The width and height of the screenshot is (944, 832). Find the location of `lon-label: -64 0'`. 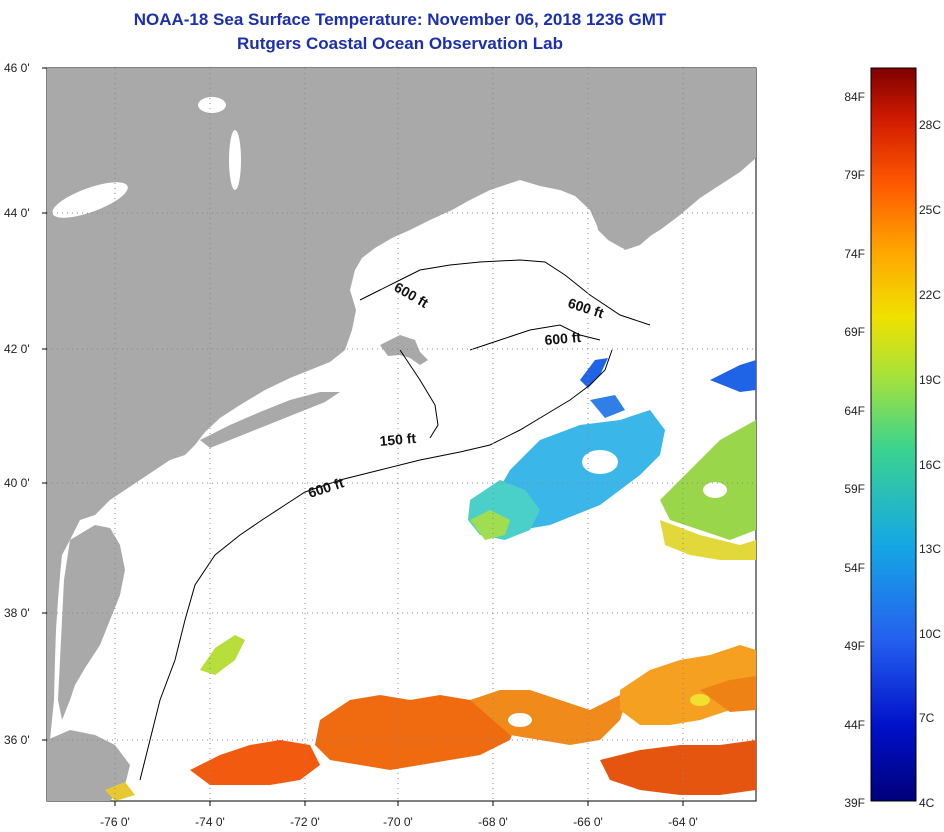

lon-label: -64 0' is located at coordinates (683, 822).